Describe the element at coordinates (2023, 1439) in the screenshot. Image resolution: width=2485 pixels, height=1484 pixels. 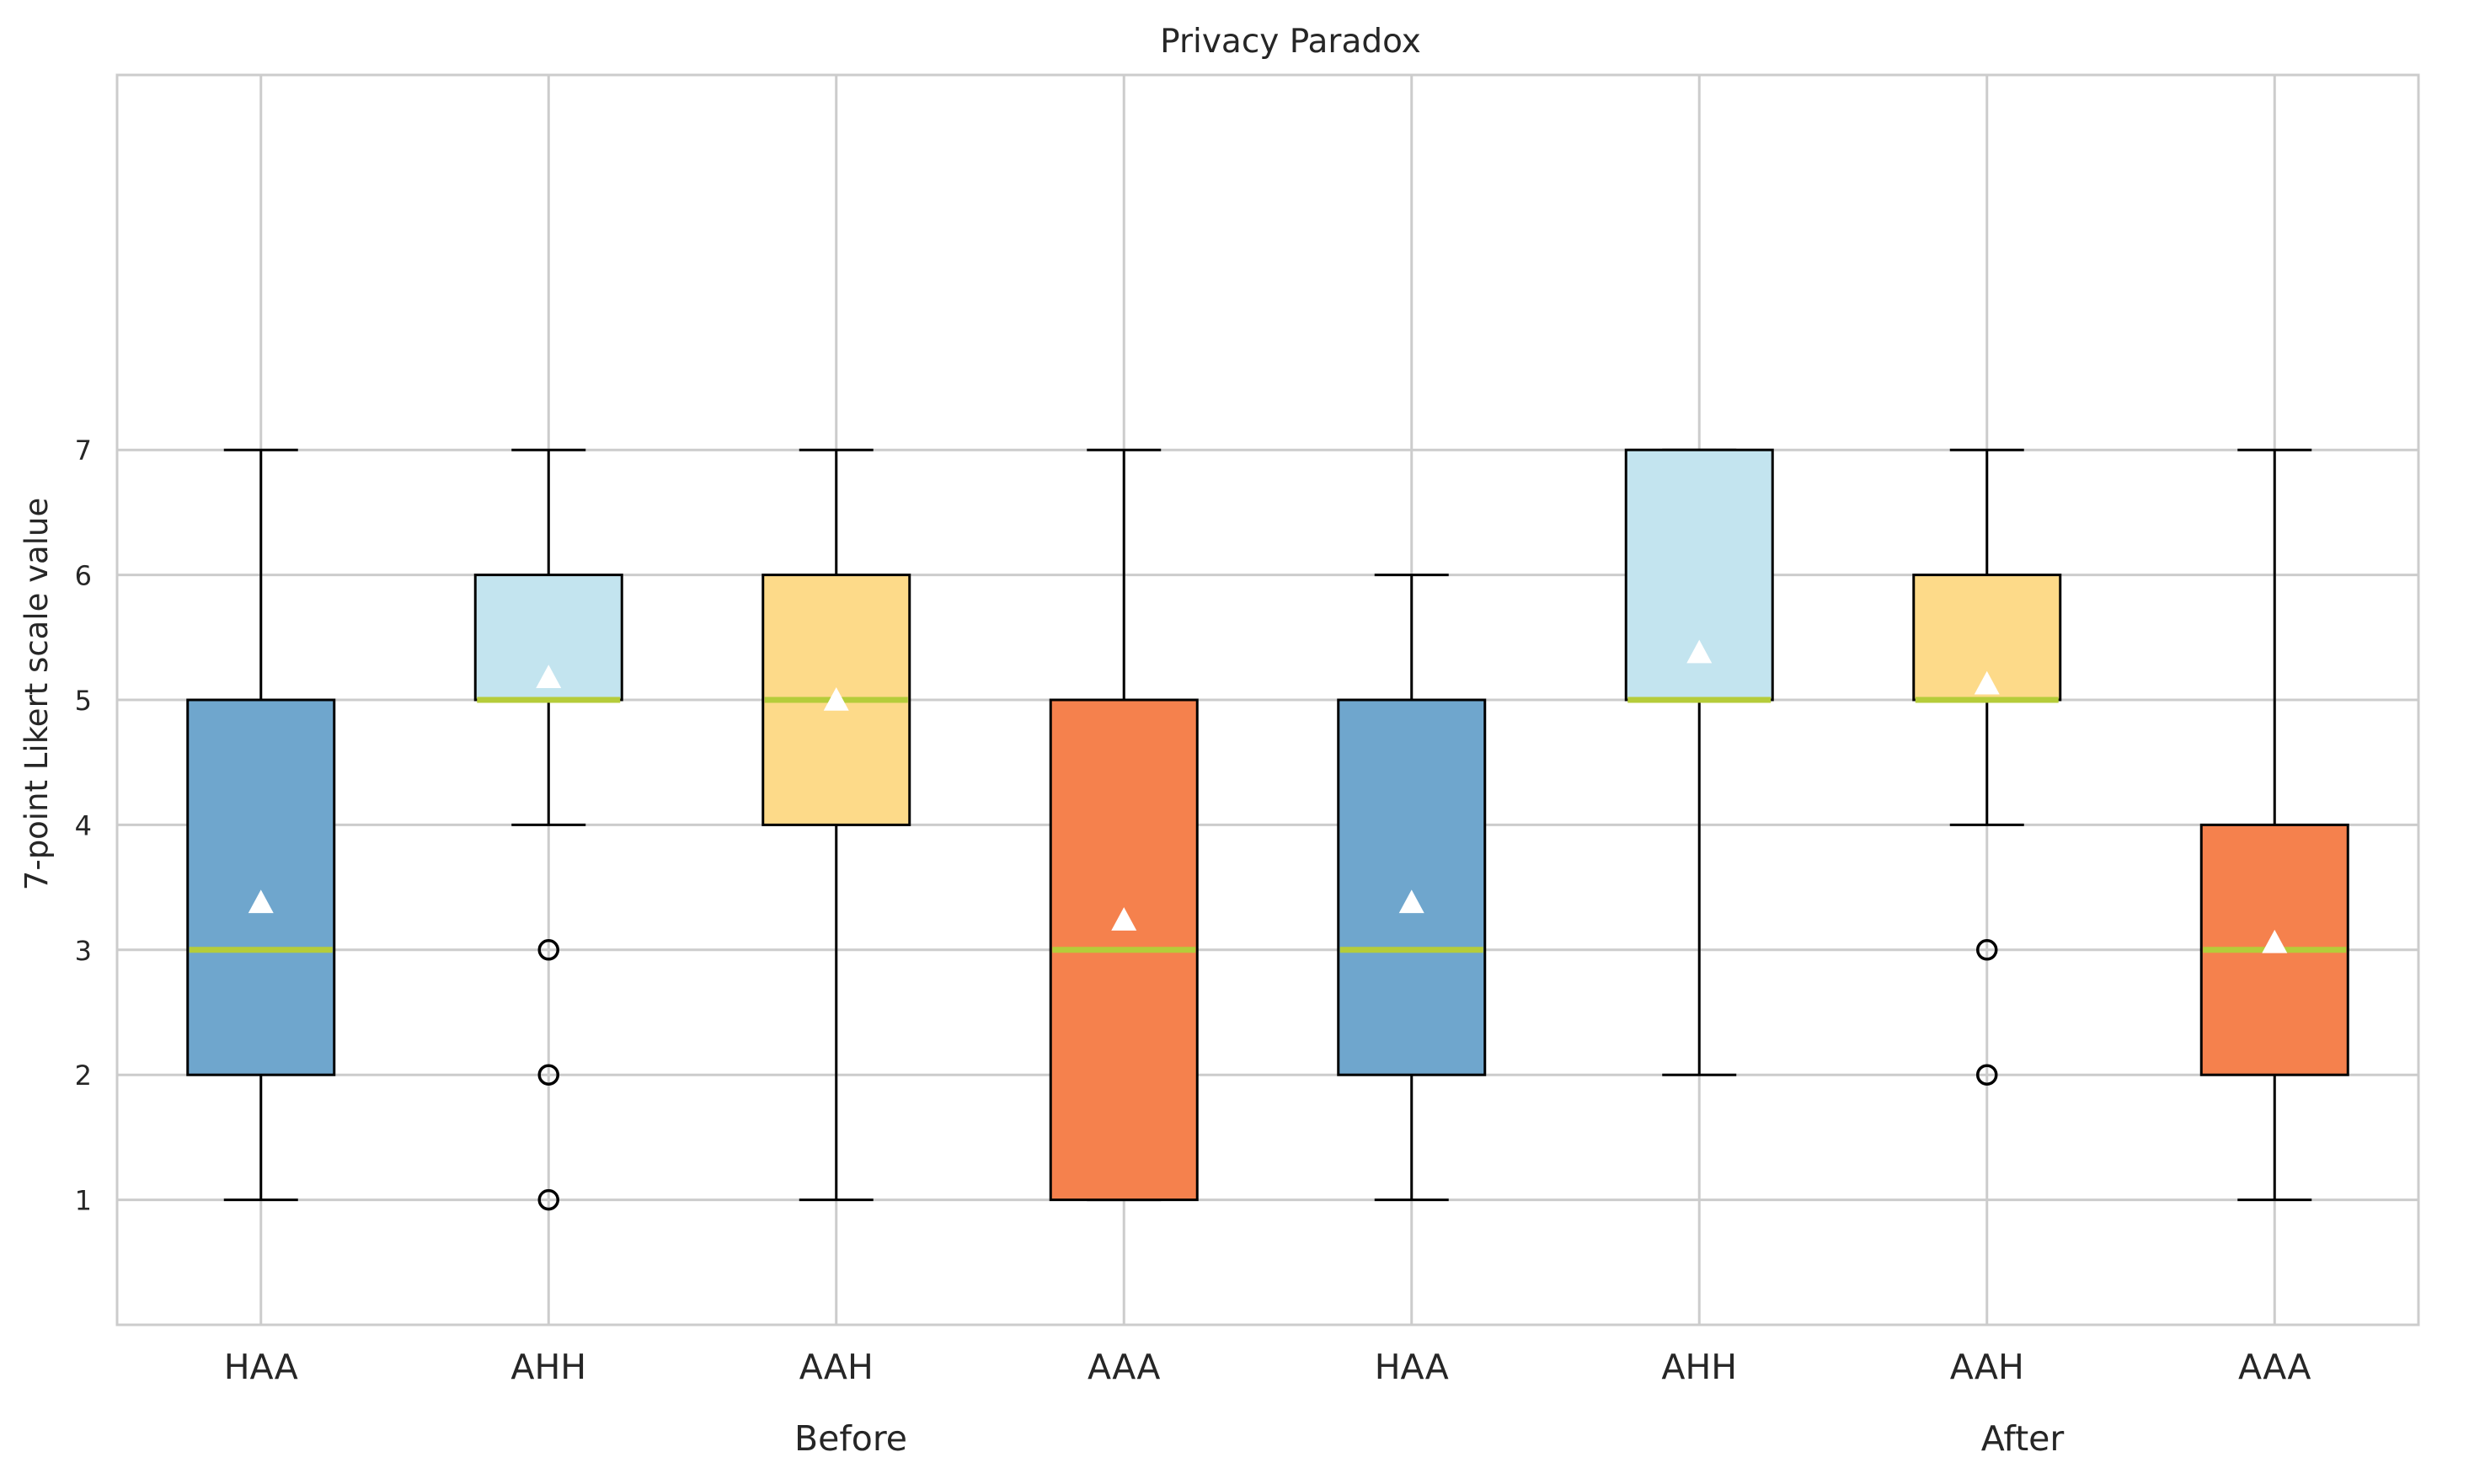
I see `group-label-after: After` at that location.